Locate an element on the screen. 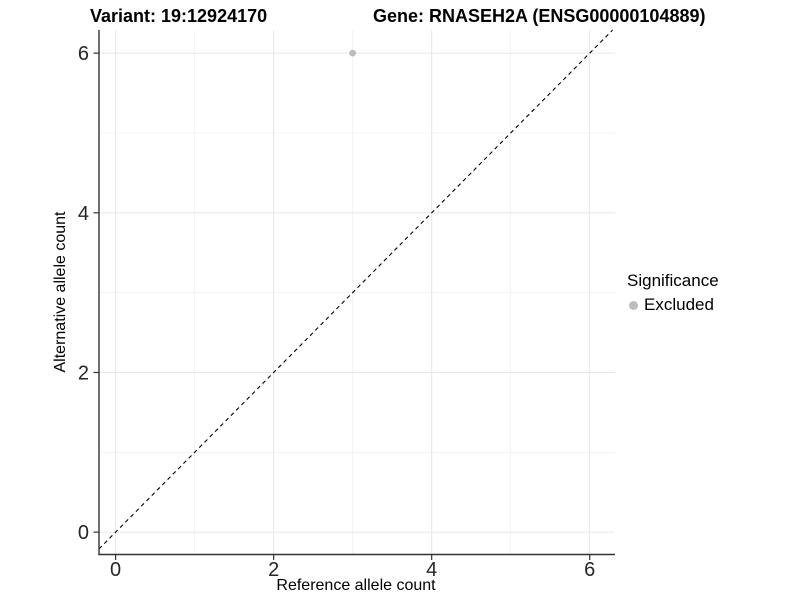 The height and width of the screenshot is (600, 800). x-axis-label: Reference allele count is located at coordinates (356, 585).